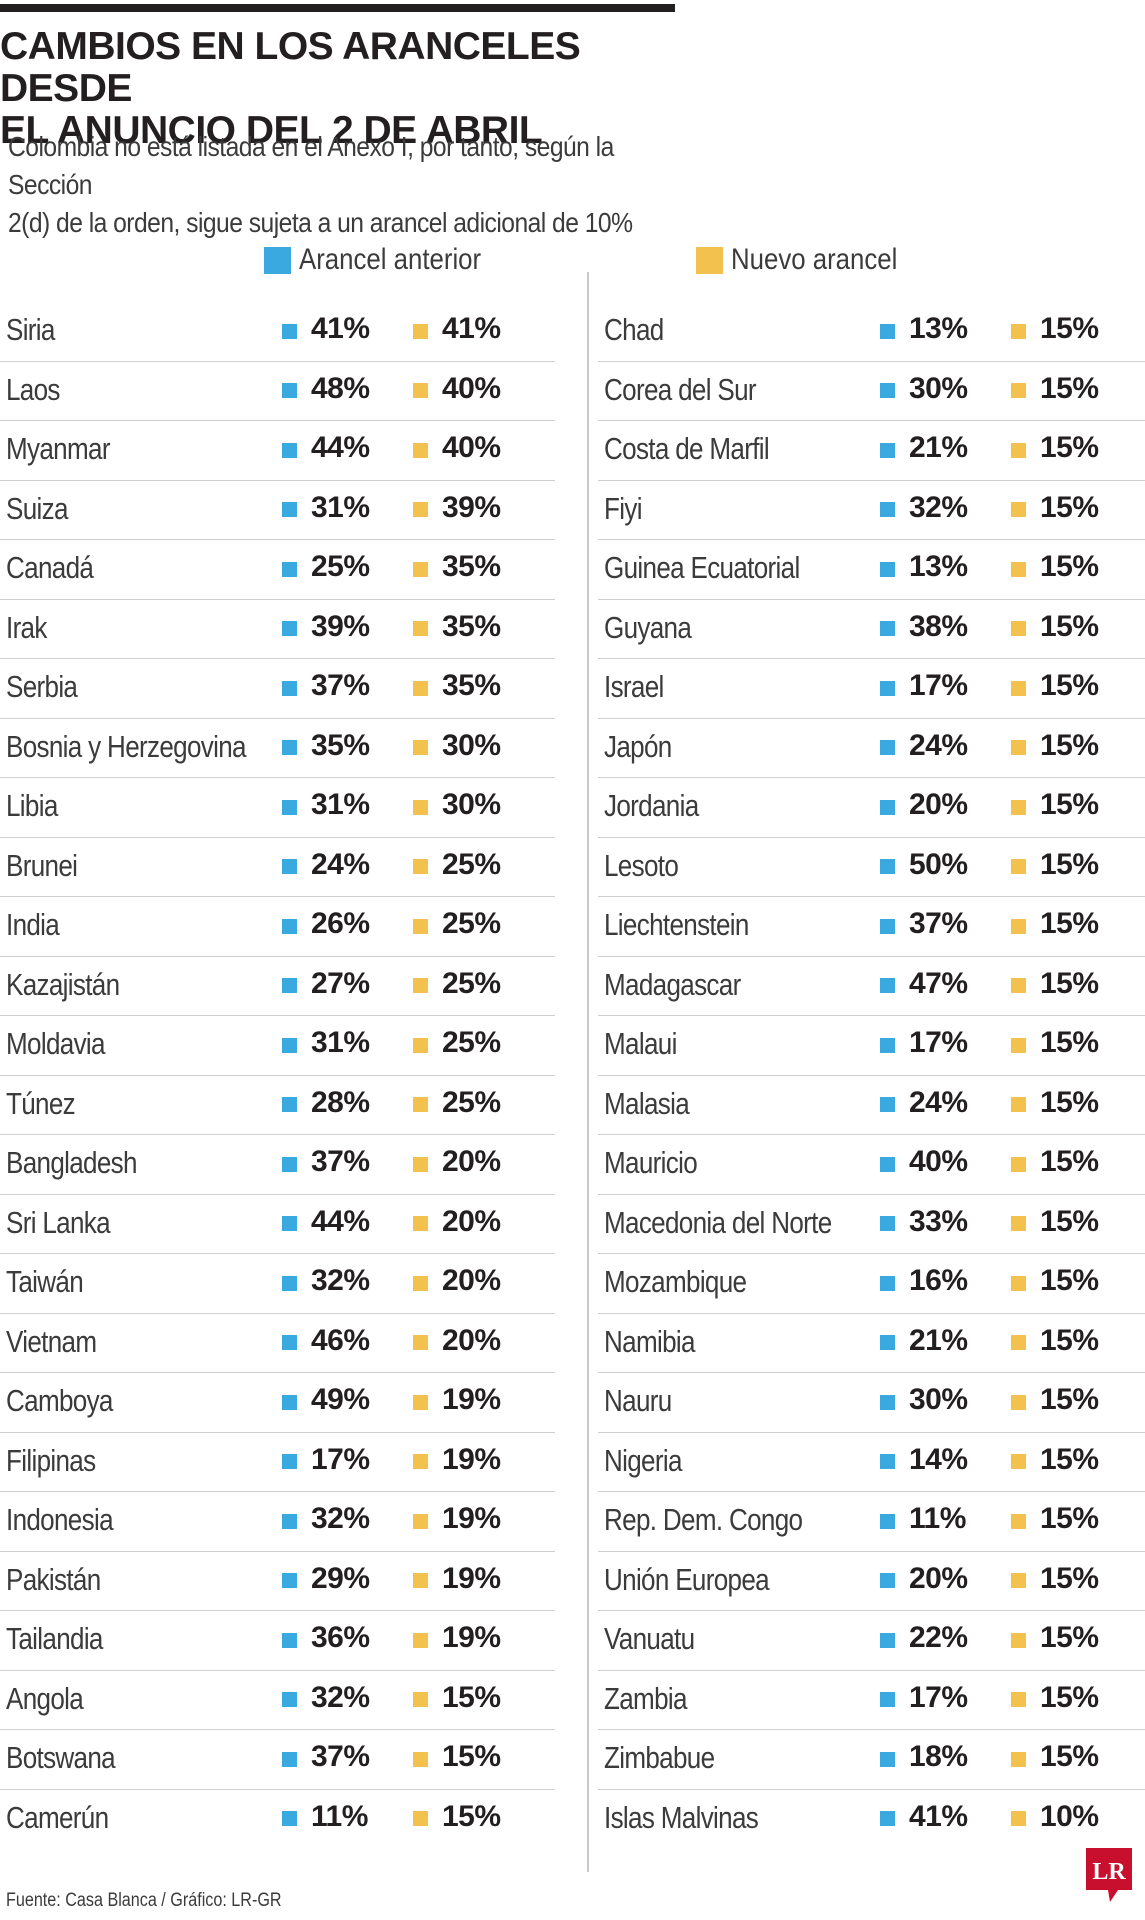 Image resolution: width=1145 pixels, height=1920 pixels. What do you see at coordinates (687, 448) in the screenshot?
I see `country-name: Costa de Marfil` at bounding box center [687, 448].